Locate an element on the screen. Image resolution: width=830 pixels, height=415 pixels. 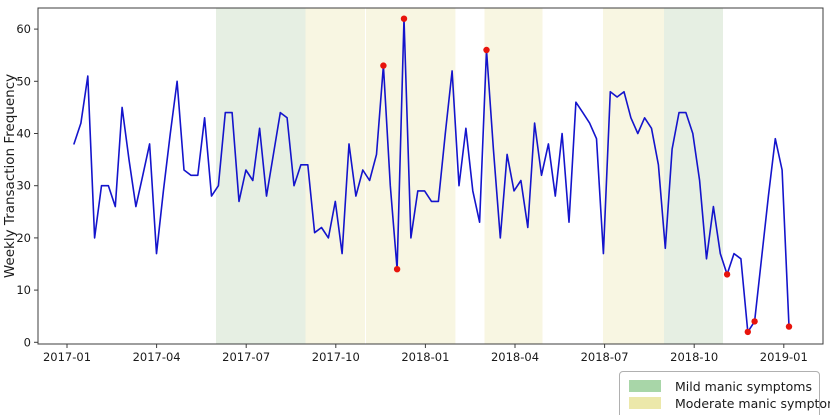
x-tick-label: 2019-01 is located at coordinates (784, 357).